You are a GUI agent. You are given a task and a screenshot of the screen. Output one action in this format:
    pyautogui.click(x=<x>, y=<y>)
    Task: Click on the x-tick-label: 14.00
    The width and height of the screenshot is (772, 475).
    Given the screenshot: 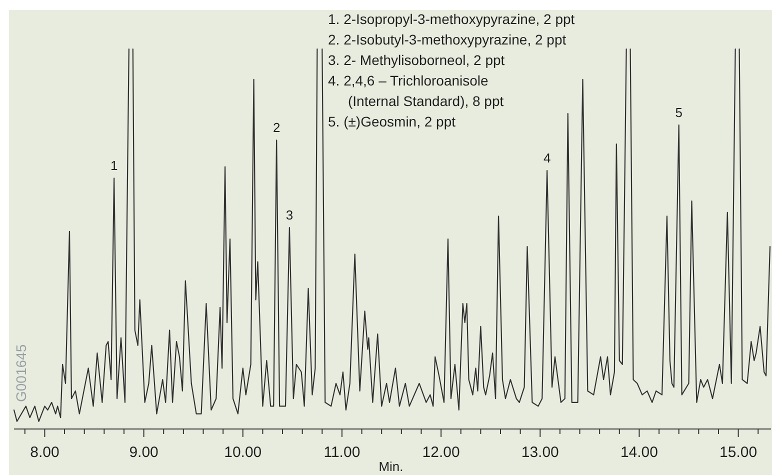 What is the action you would take?
    pyautogui.click(x=639, y=452)
    